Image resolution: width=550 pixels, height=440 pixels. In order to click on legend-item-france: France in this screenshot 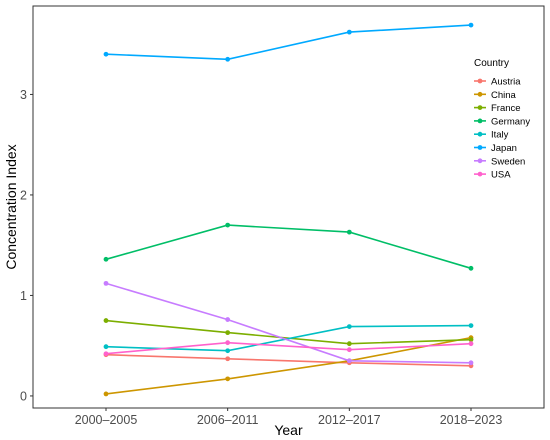, I will do `click(497, 108)`.